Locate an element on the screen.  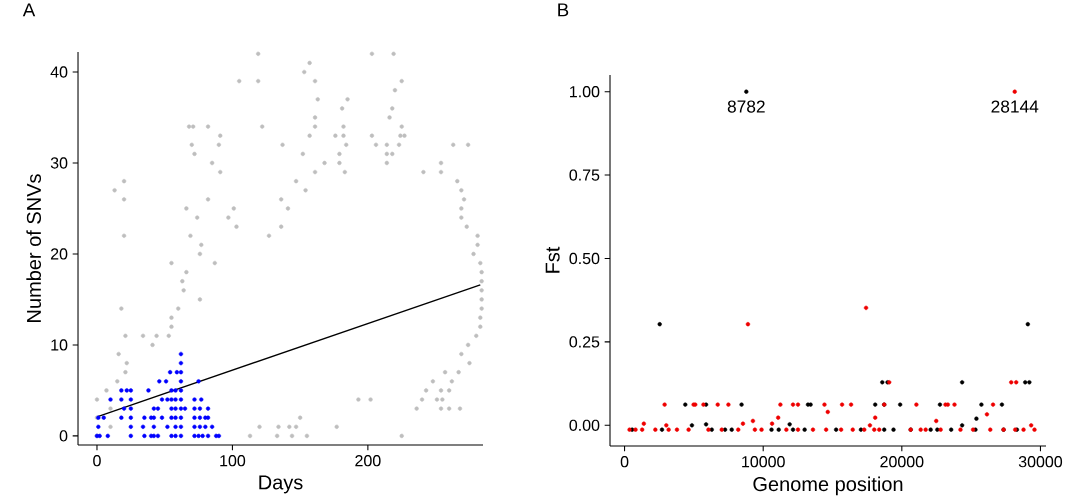
chart-title: B is located at coordinates (563, 10).